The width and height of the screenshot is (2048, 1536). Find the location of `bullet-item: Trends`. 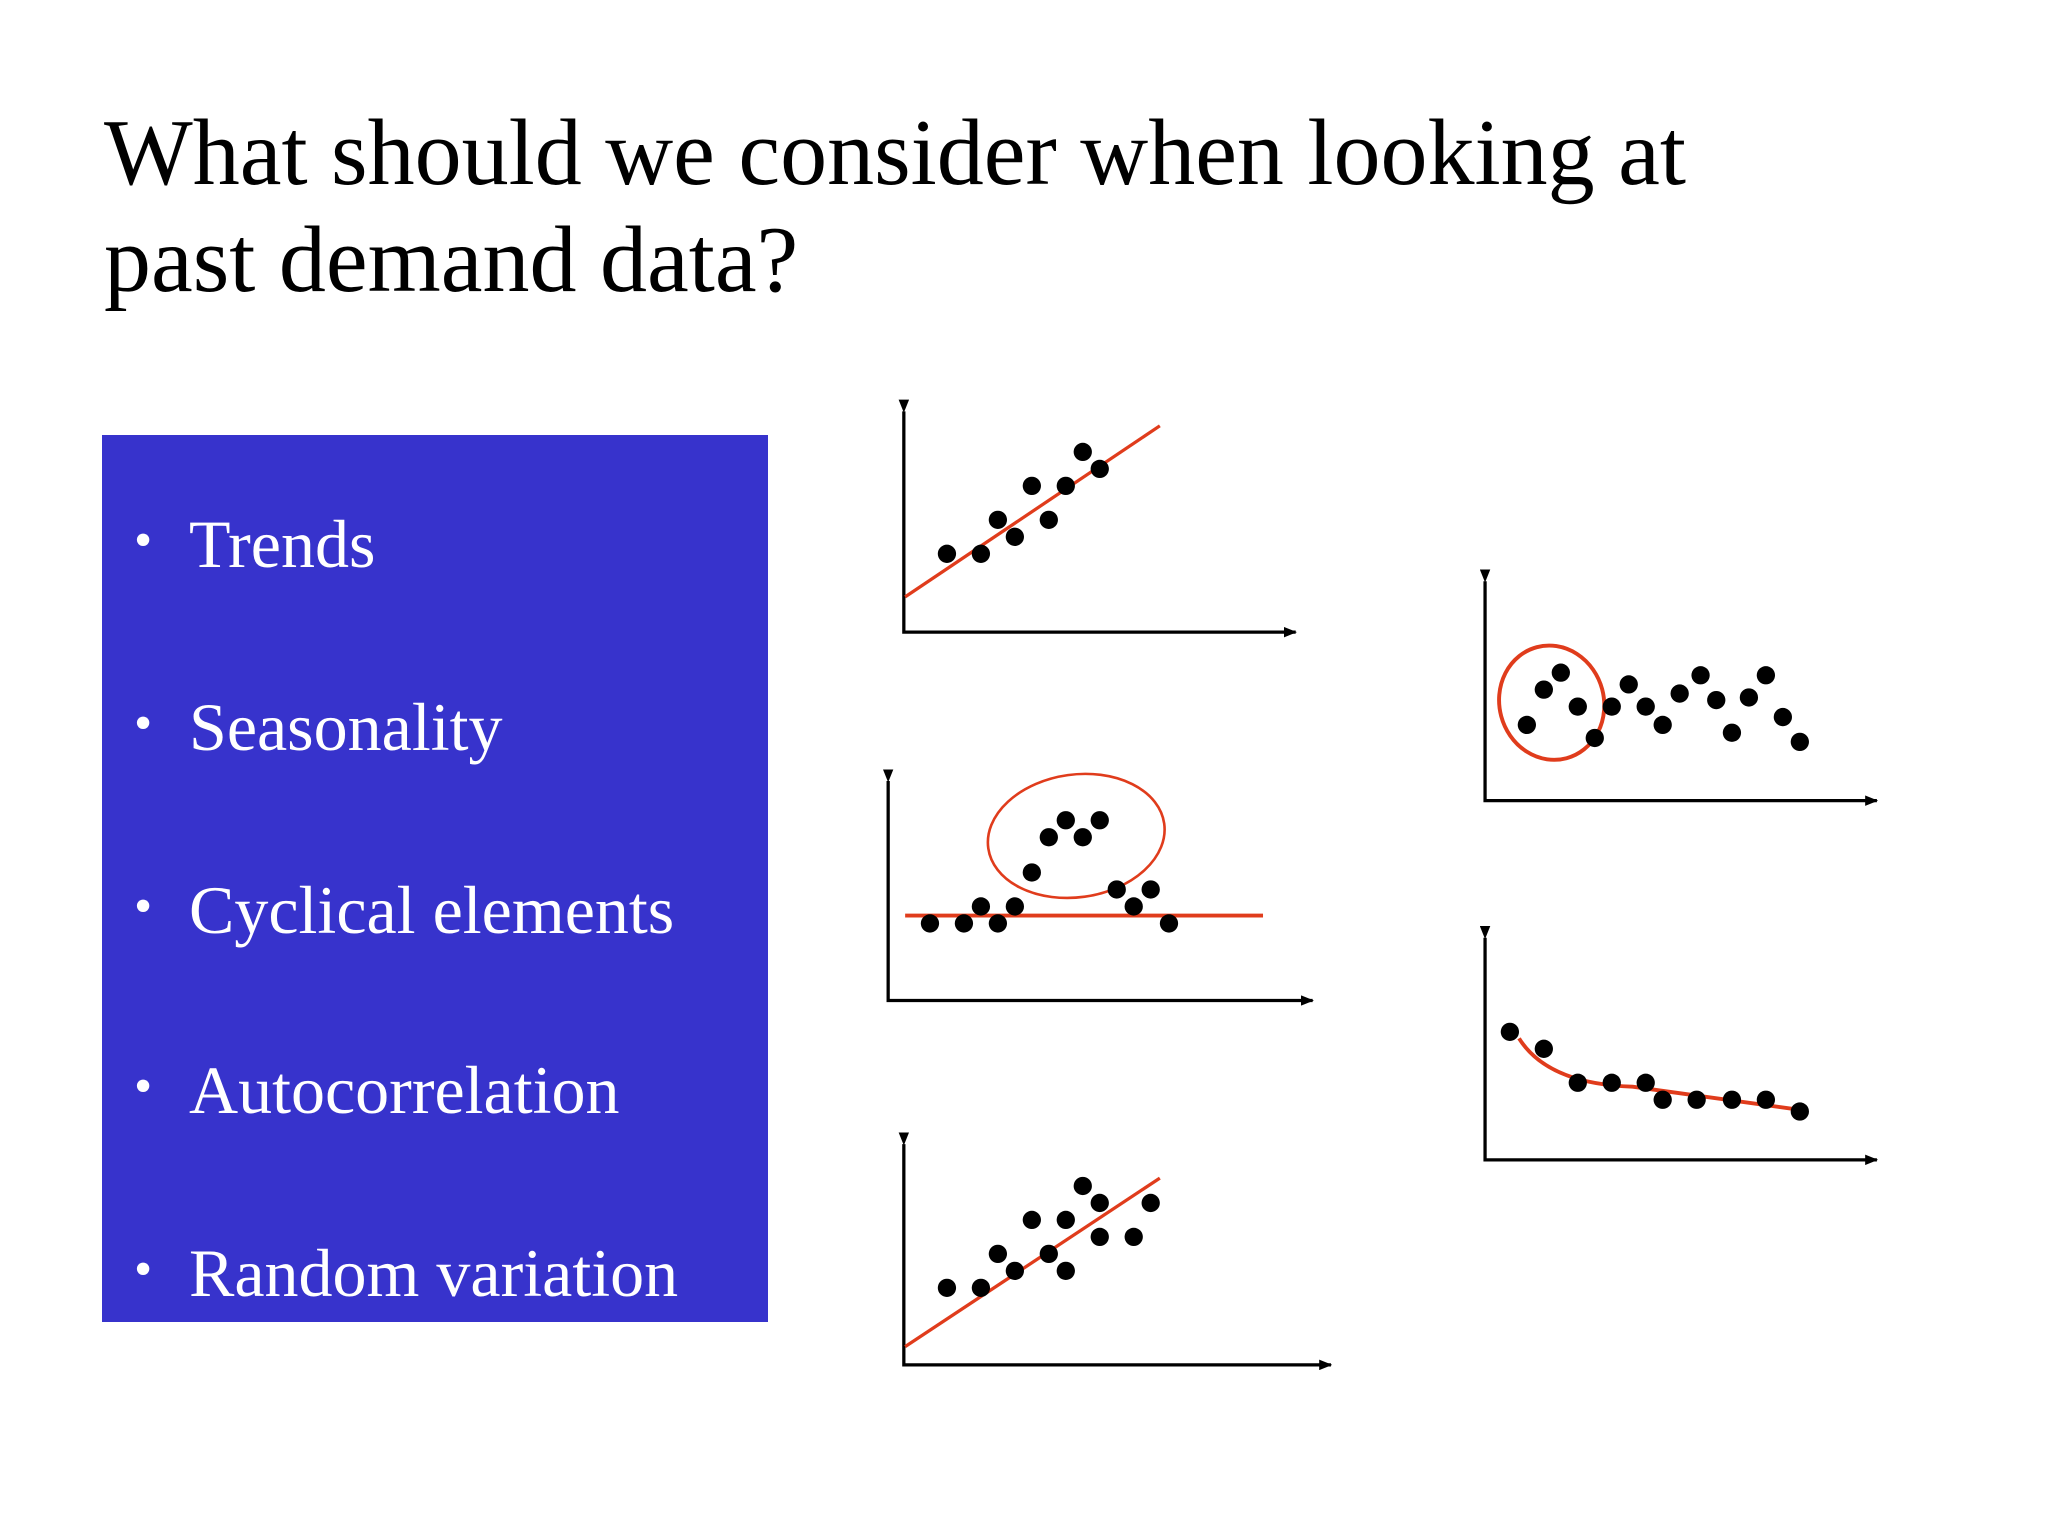

bullet-item: Trends is located at coordinates (255, 544).